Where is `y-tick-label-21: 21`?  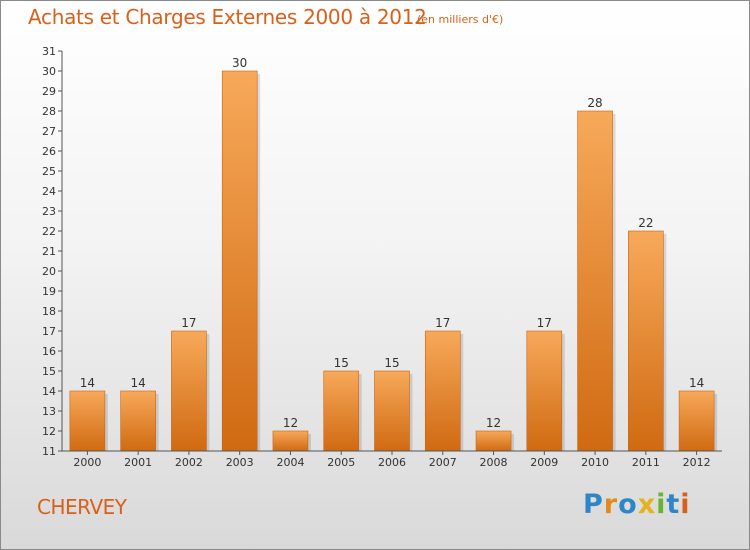 y-tick-label-21: 21 is located at coordinates (49, 251).